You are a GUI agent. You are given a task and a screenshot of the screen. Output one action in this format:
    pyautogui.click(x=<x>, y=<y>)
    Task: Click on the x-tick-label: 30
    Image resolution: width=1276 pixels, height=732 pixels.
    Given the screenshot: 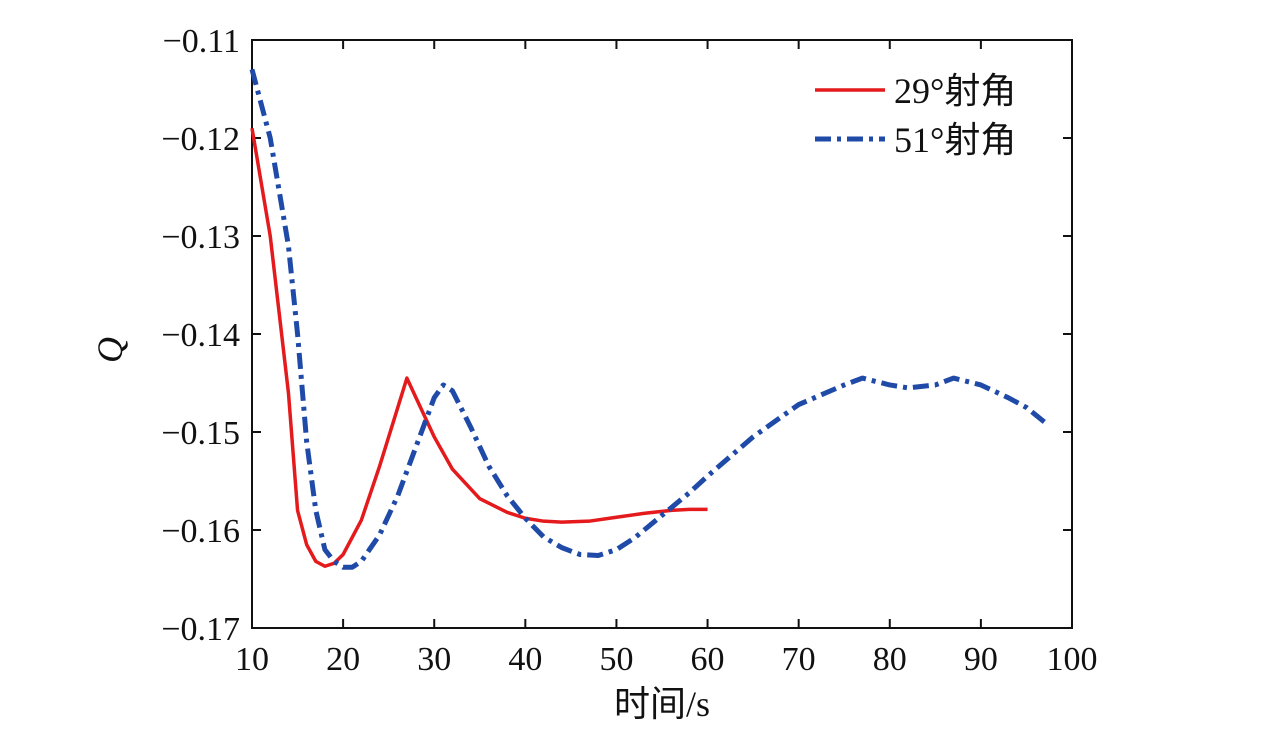 What is the action you would take?
    pyautogui.click(x=434, y=659)
    